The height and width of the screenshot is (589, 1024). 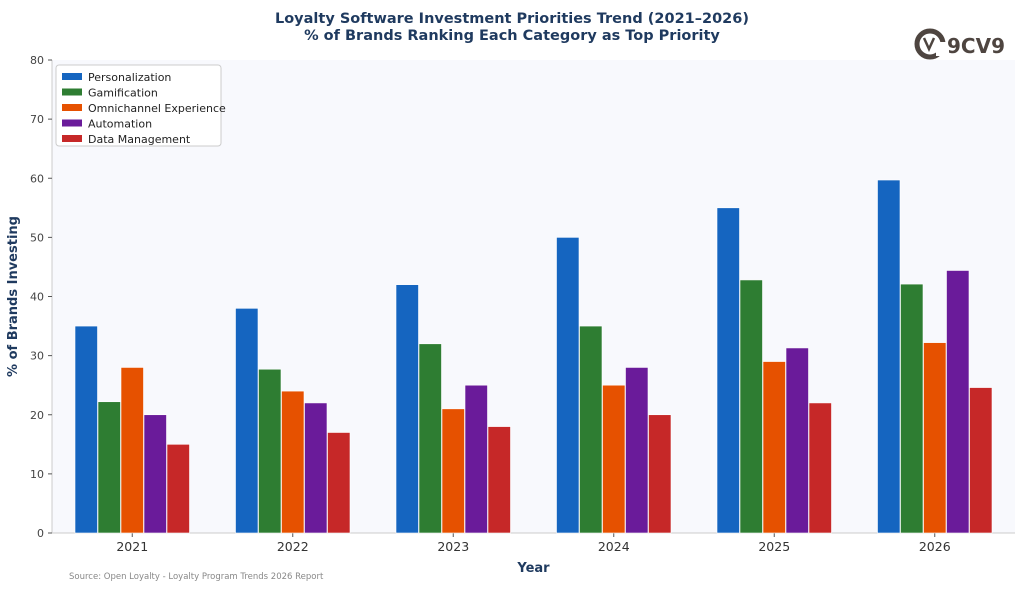 What do you see at coordinates (533, 543) in the screenshot?
I see `x-axis: 2021 2022 2023 2024 2025 2026` at bounding box center [533, 543].